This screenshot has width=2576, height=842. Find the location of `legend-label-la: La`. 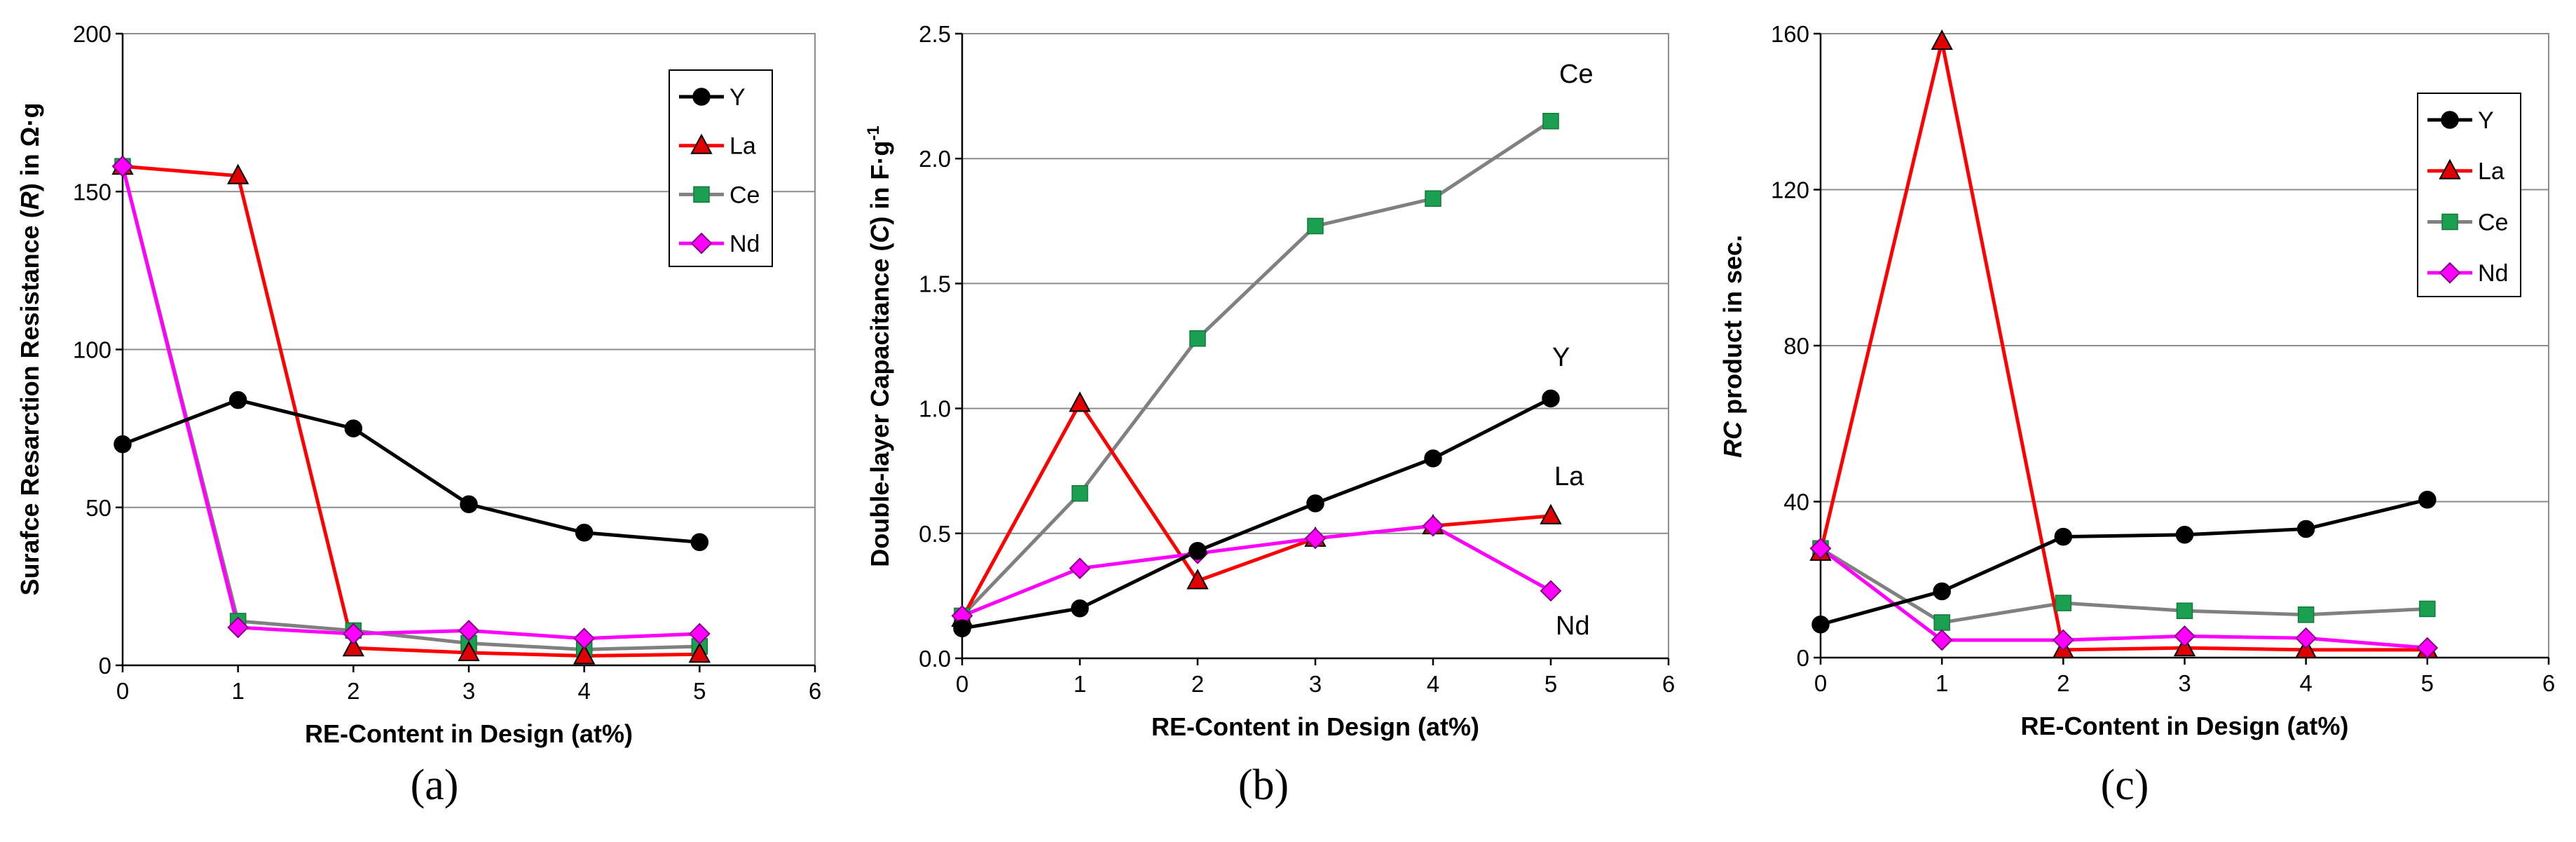

legend-label-la: La is located at coordinates (2491, 171).